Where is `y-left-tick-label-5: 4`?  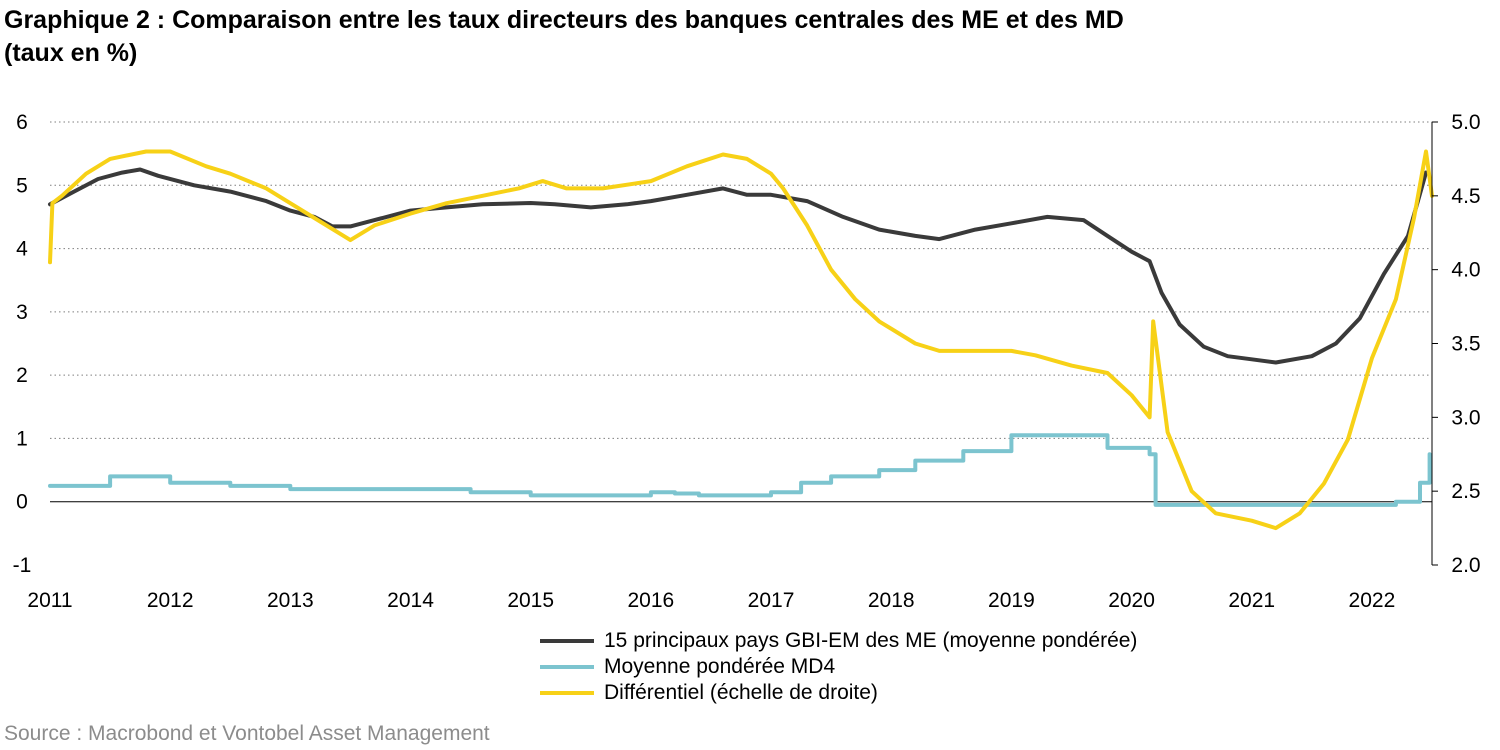
y-left-tick-label-5: 4 is located at coordinates (22, 249).